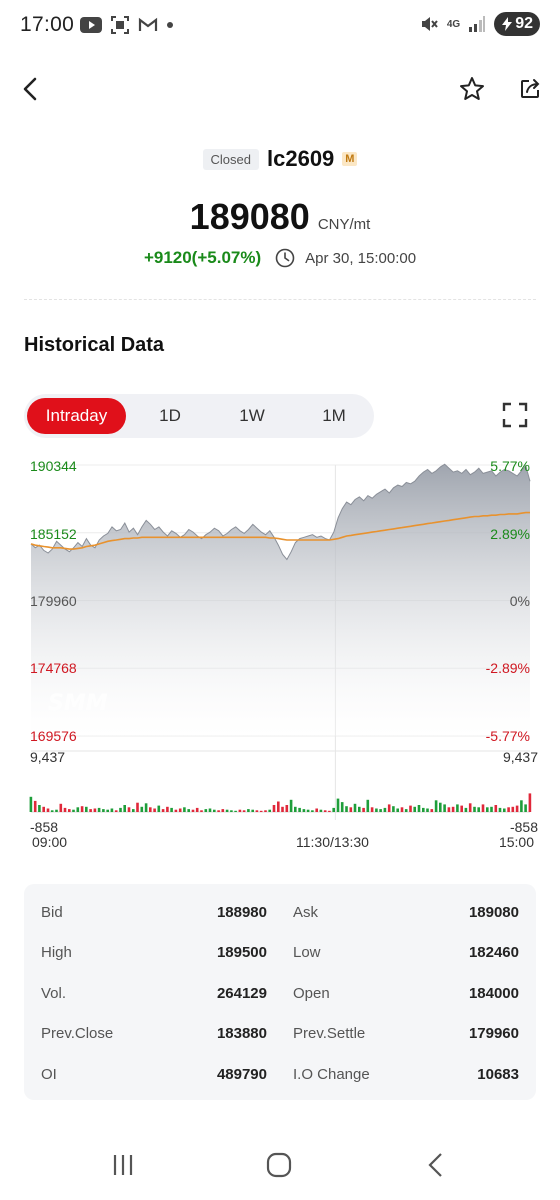 Image resolution: width=560 pixels, height=1200 pixels. I want to click on volume-label: Vol., so click(54, 993).